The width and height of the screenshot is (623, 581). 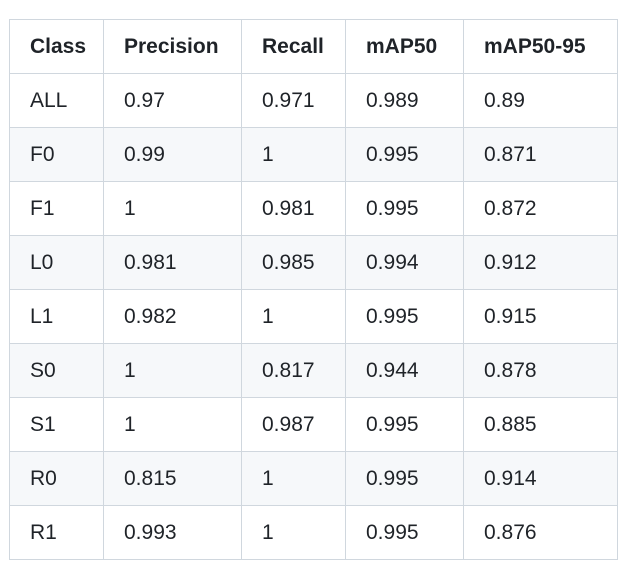 I want to click on cell-map50-95: 0.915, so click(x=540, y=316).